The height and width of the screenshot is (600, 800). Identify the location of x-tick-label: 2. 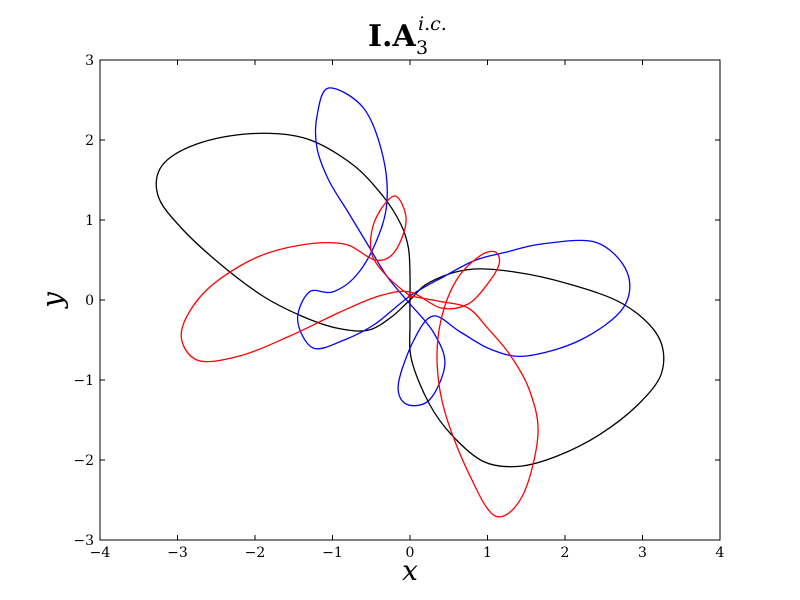
(565, 553).